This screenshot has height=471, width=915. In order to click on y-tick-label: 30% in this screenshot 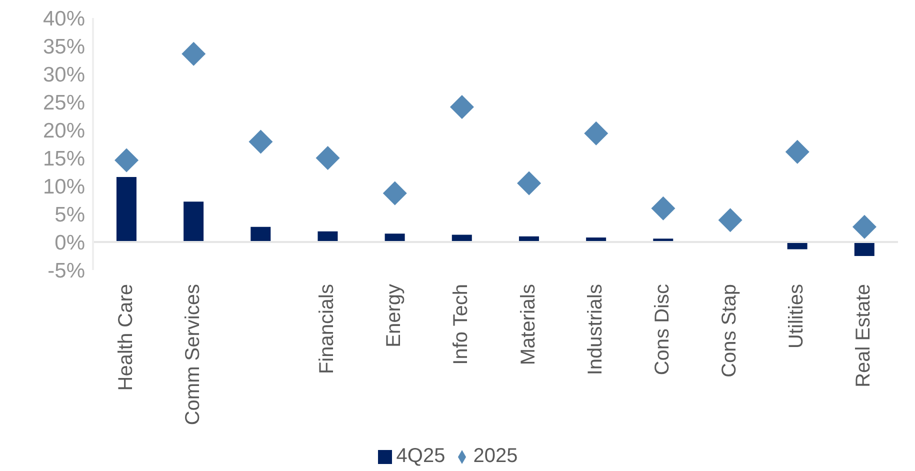, I will do `click(63, 74)`.